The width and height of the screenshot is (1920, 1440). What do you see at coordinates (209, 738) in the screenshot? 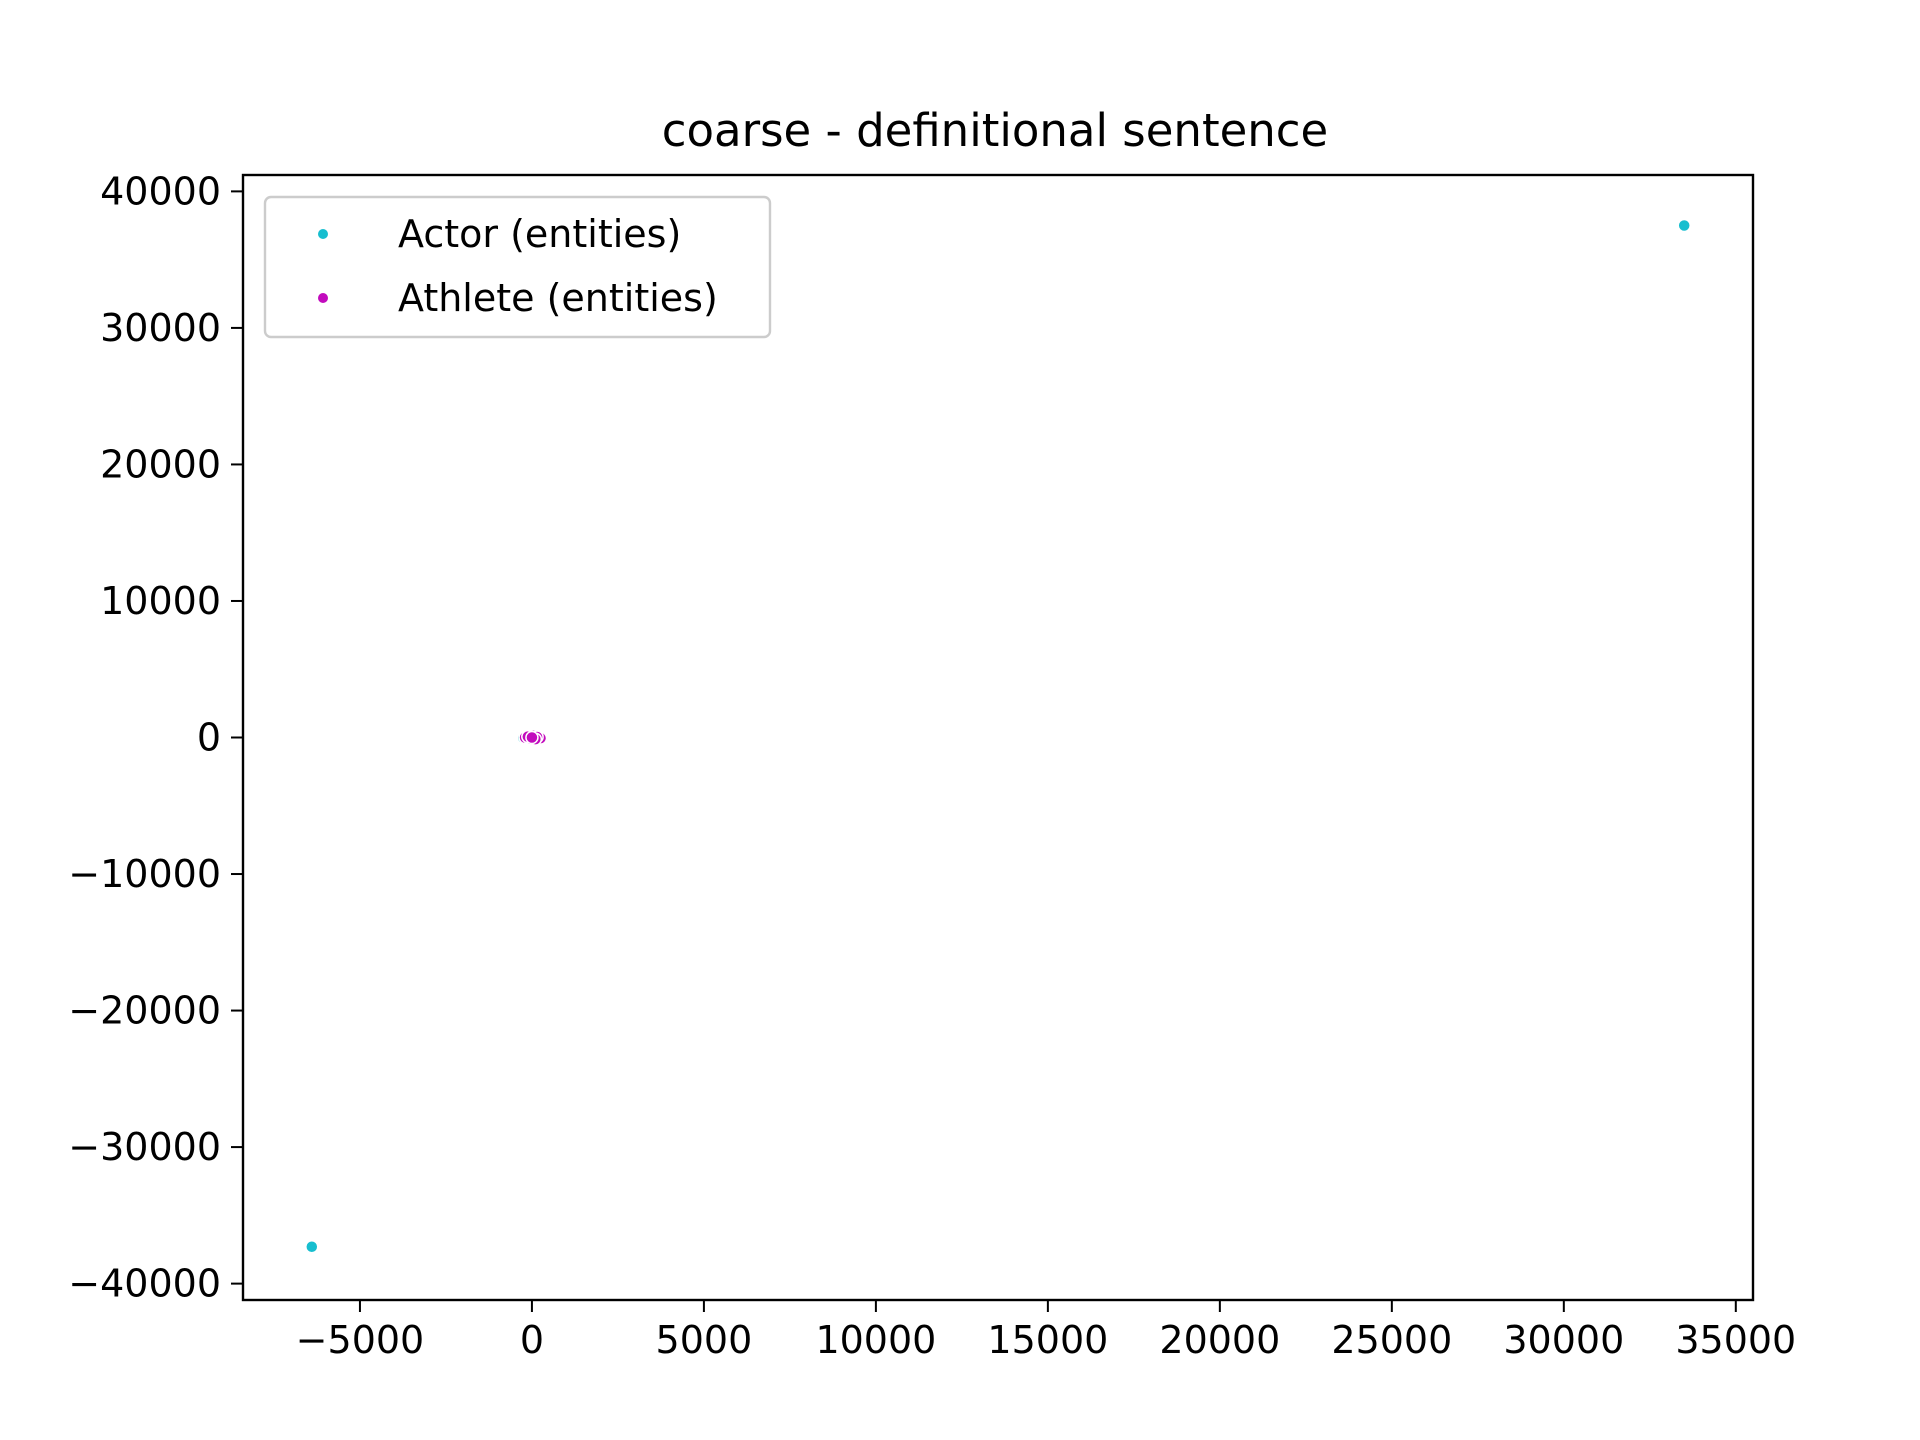
I see `y-tick-label: 0` at bounding box center [209, 738].